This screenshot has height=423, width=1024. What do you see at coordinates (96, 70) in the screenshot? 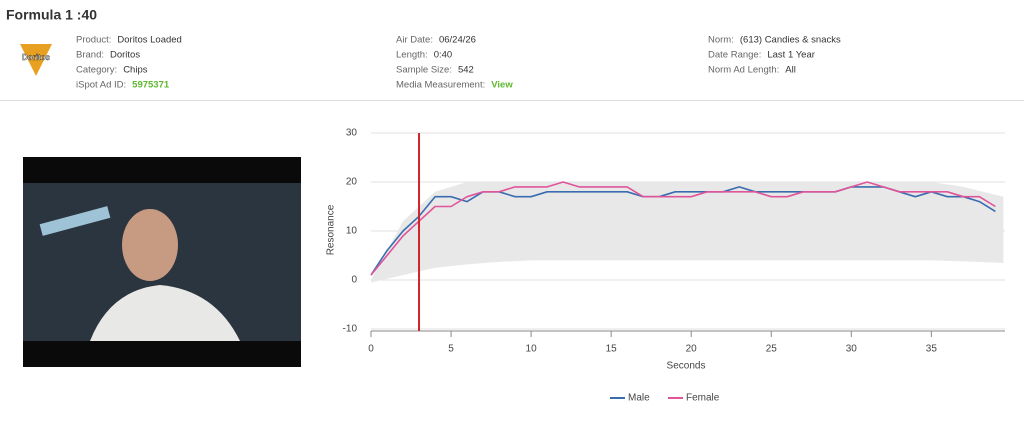
I see `field-label: Category:` at bounding box center [96, 70].